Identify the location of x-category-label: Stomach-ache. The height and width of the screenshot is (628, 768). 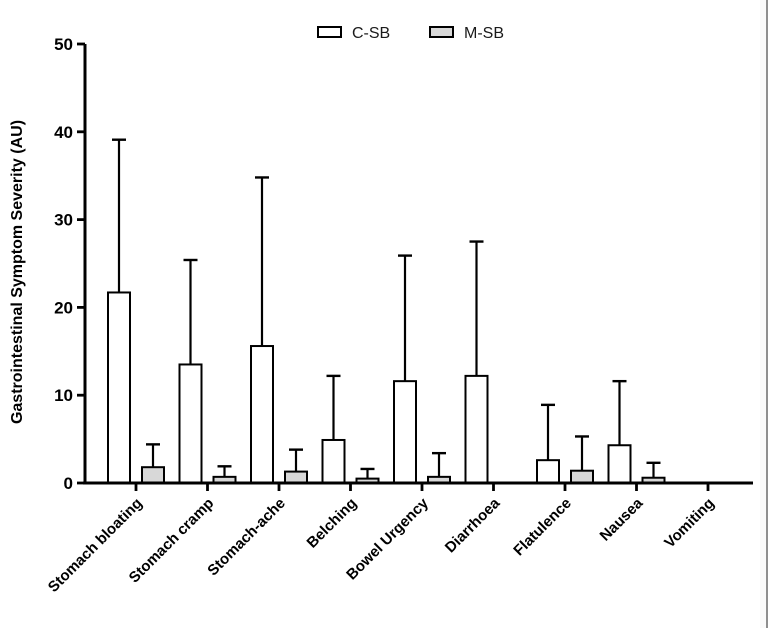
(246, 537).